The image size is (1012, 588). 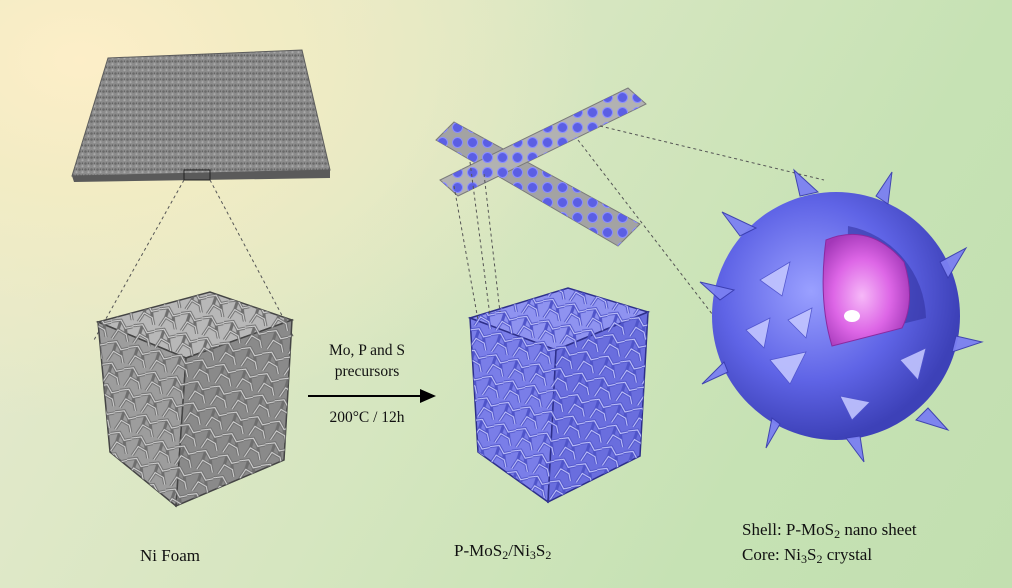 What do you see at coordinates (201, 115) in the screenshot?
I see `ni-foam-slab` at bounding box center [201, 115].